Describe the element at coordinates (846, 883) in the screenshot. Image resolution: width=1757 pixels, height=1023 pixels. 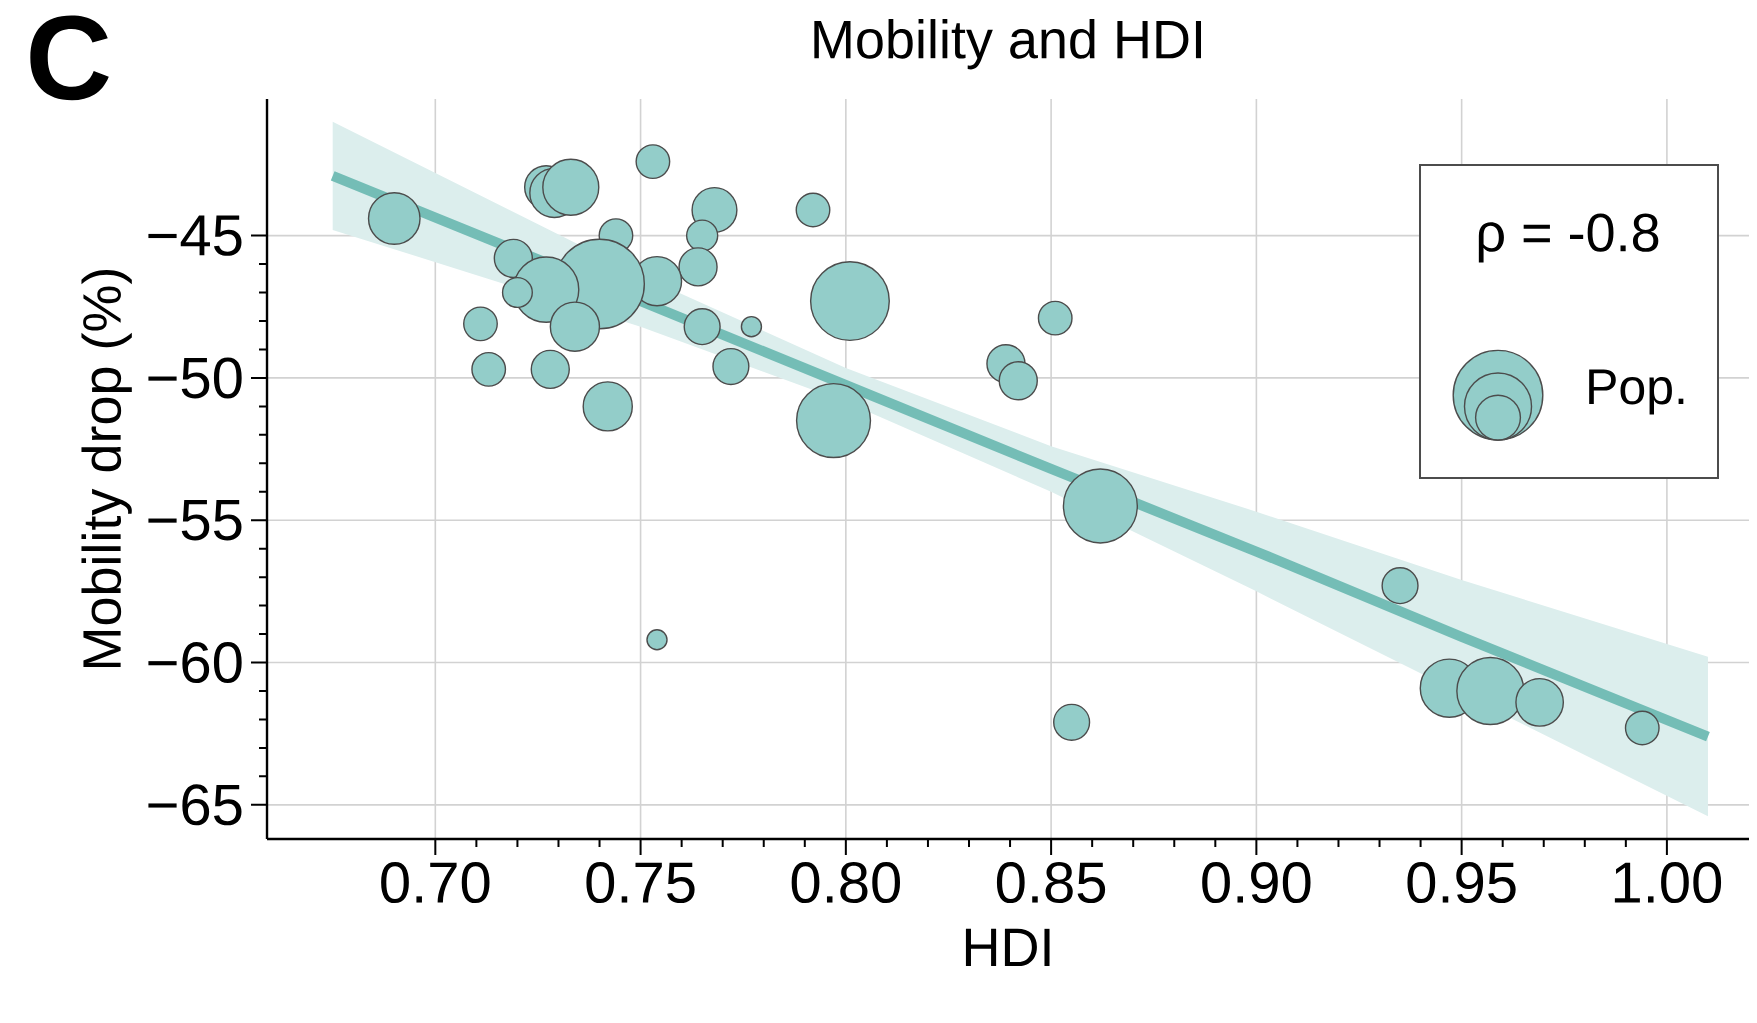
I see `x-tick-label: 0.80` at that location.